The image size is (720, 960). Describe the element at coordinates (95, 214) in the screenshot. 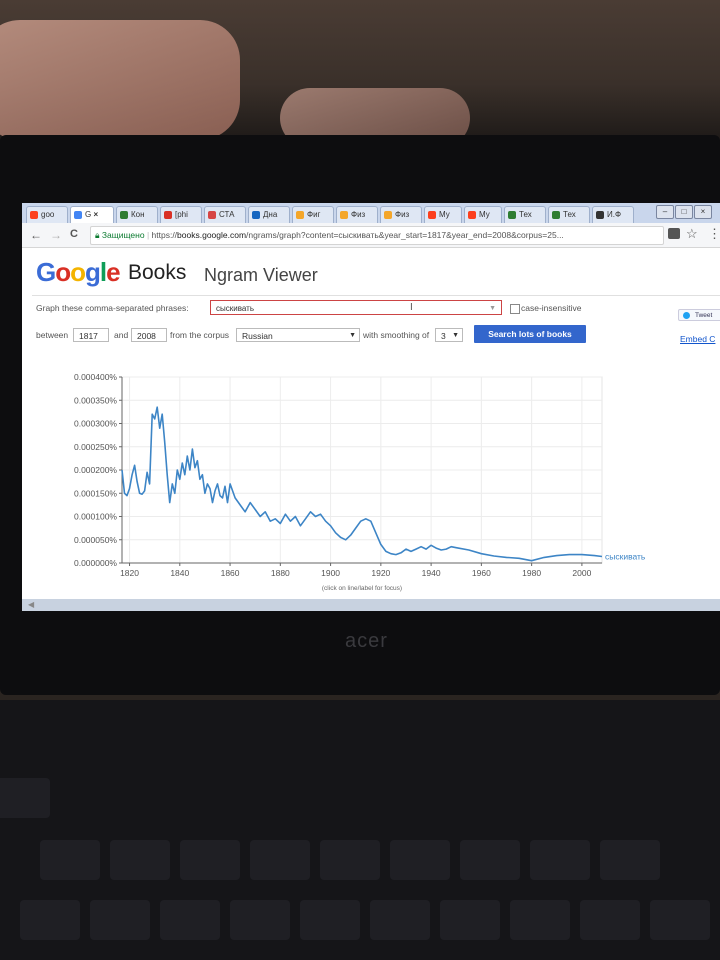

I see `tab-close-icon: ×` at that location.